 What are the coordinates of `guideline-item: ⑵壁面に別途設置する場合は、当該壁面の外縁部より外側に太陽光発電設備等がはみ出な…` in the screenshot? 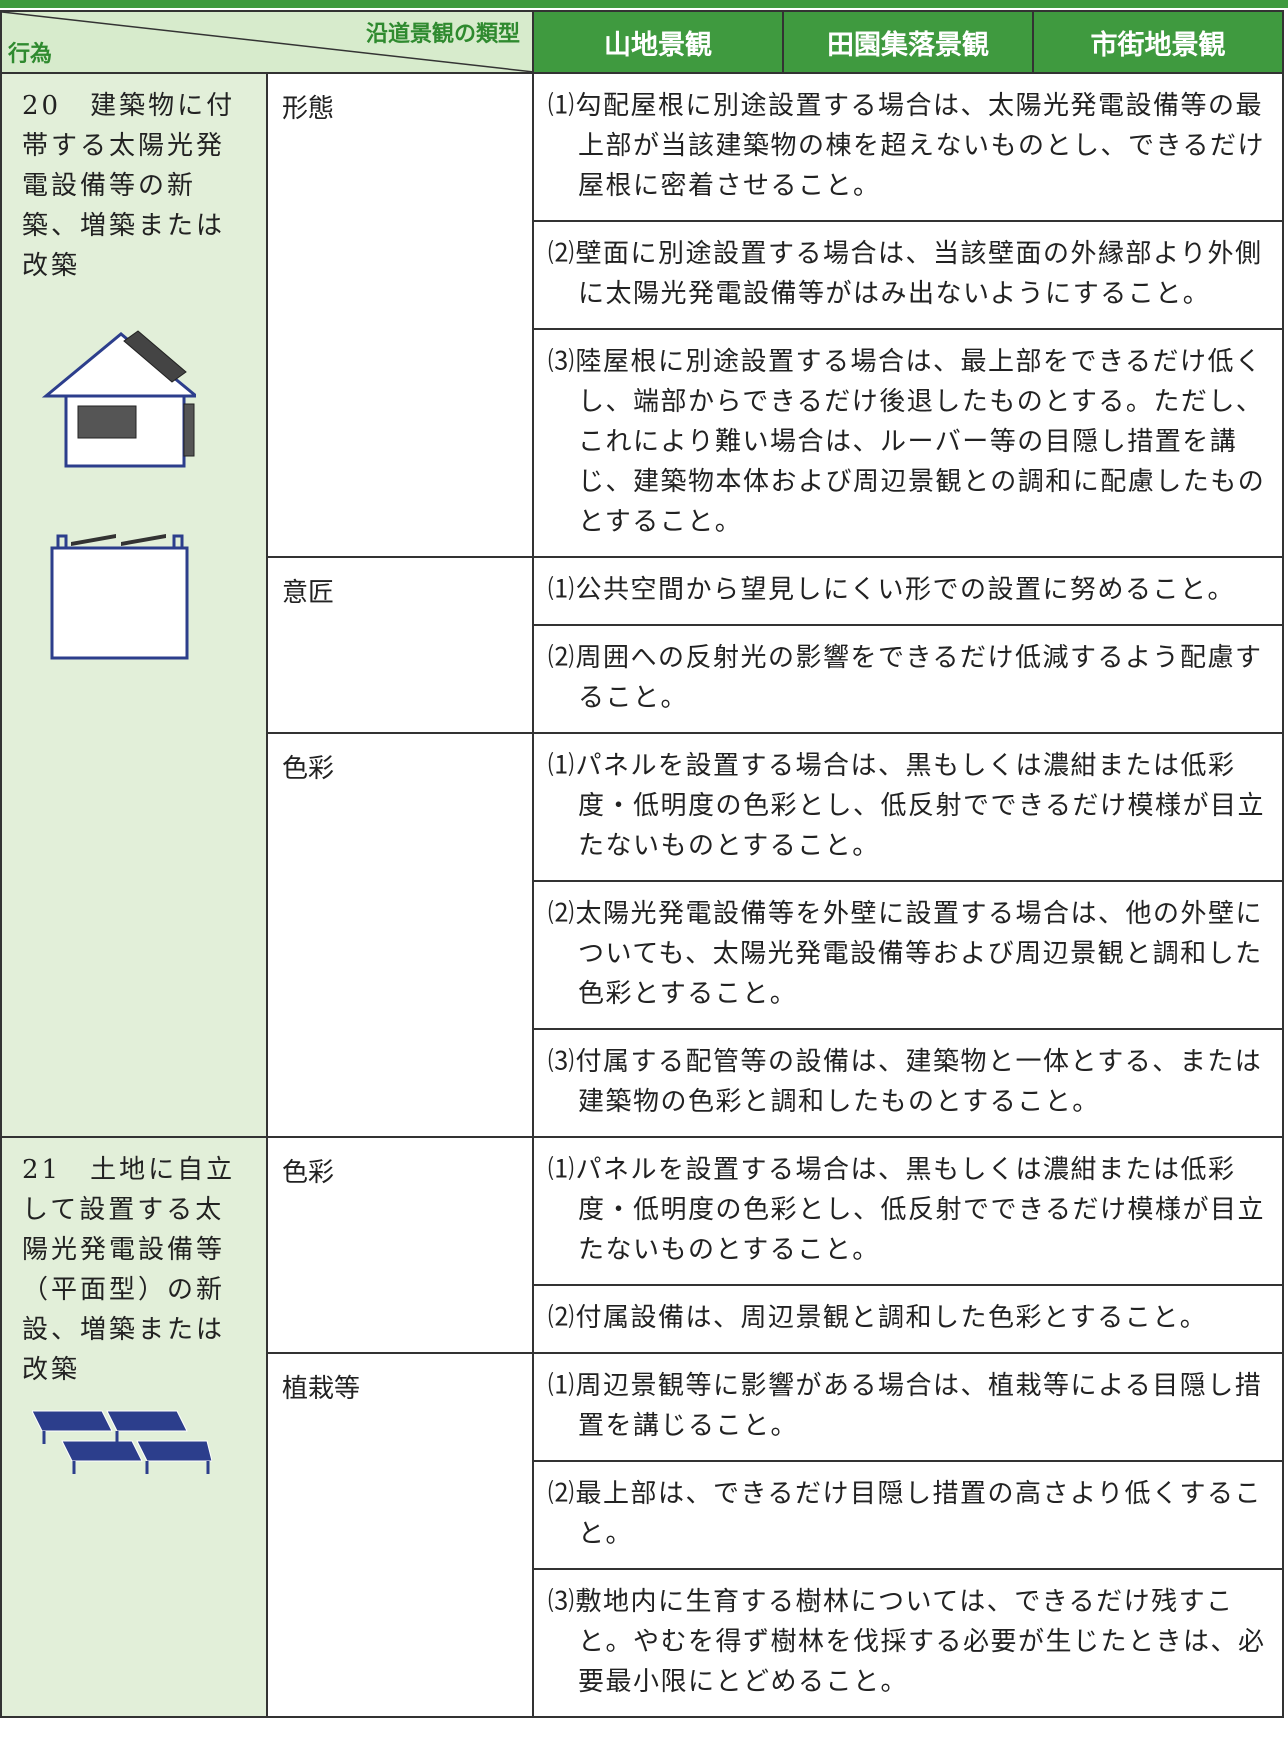 It's located at (908, 275).